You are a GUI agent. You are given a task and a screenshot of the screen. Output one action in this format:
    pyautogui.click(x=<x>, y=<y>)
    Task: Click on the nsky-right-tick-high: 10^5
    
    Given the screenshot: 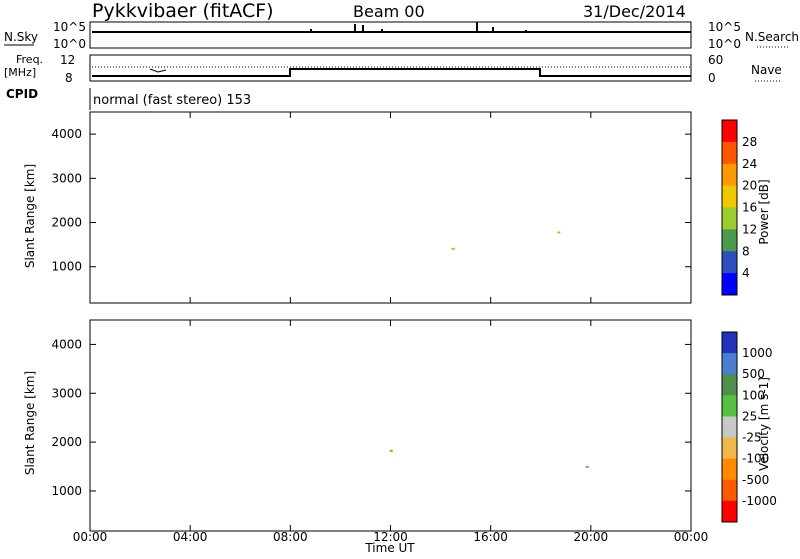 What is the action you would take?
    pyautogui.click(x=724, y=27)
    